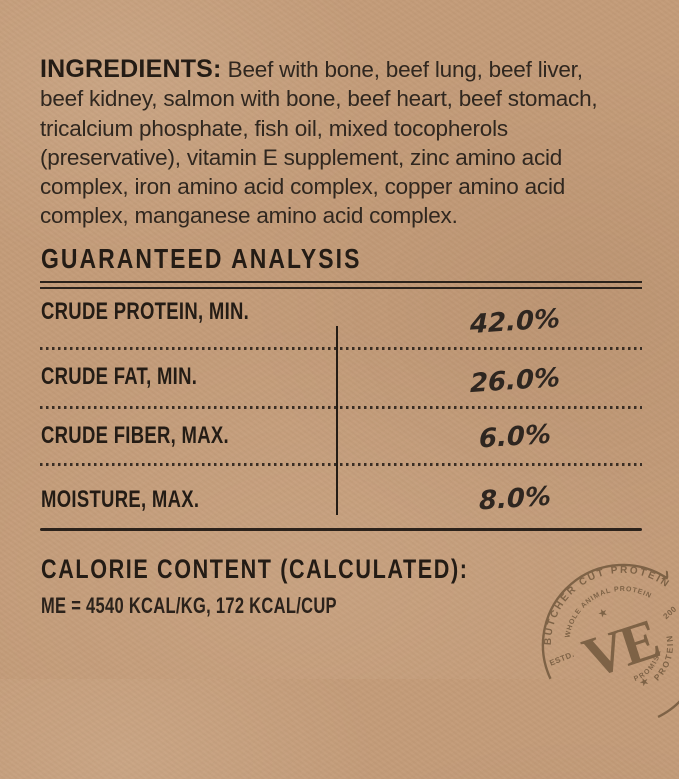 This screenshot has height=779, width=679. Describe the element at coordinates (562, 659) in the screenshot. I see `stamp-estd-text: ESTD.` at that location.